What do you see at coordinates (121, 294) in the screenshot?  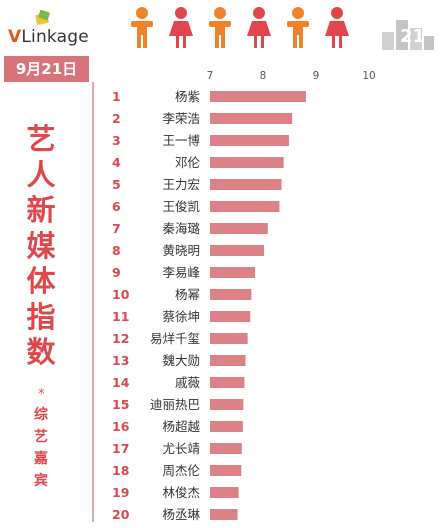 I see `rank-label: 10` at bounding box center [121, 294].